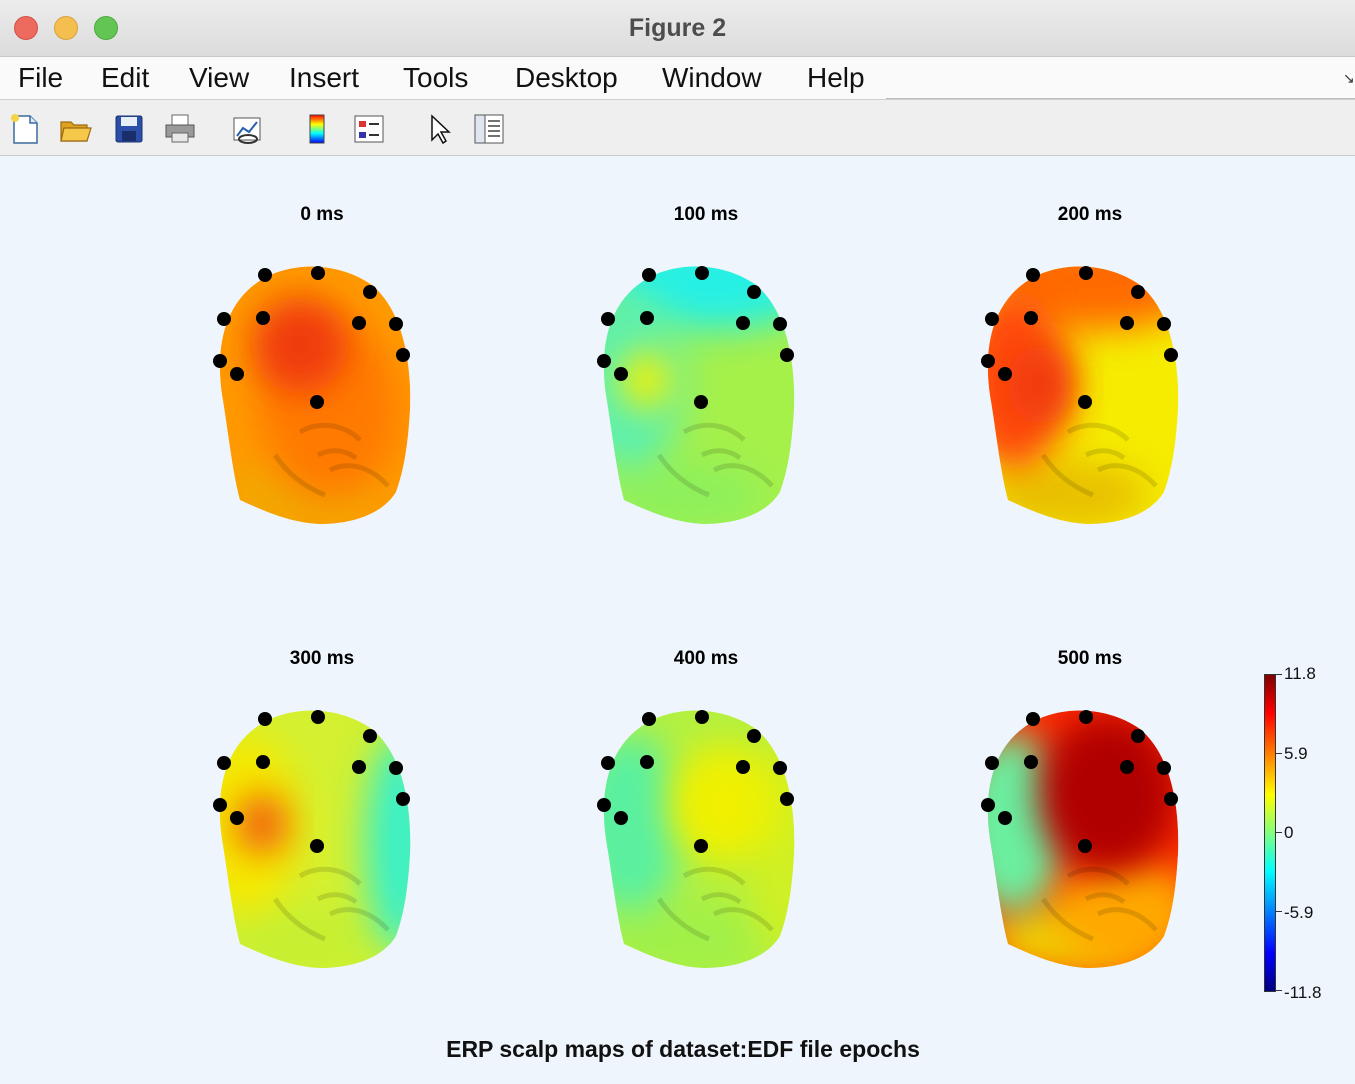 The image size is (1355, 1084). I want to click on pointer-icon, so click(441, 129).